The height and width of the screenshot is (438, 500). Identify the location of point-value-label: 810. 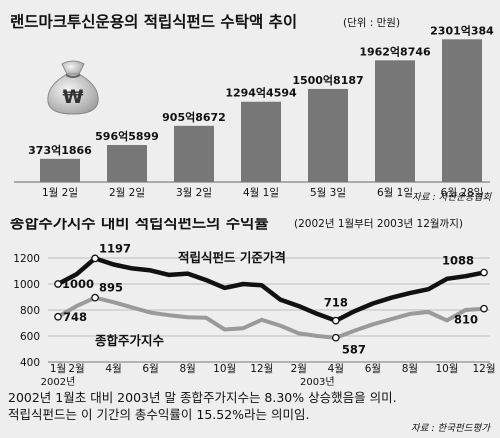
(466, 320).